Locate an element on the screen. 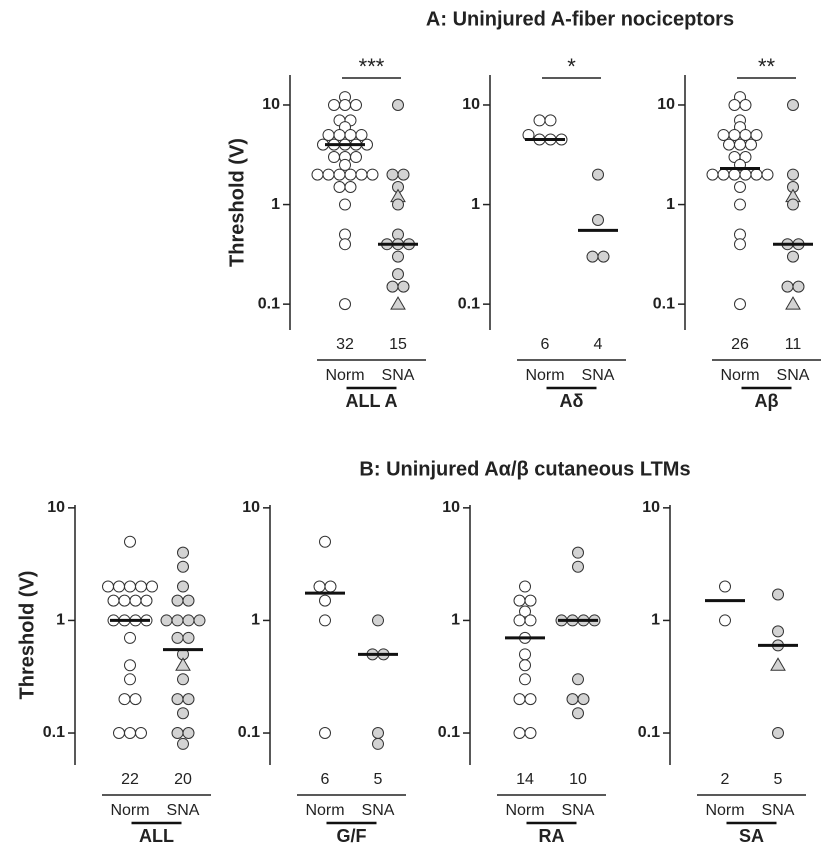  significance-stars: ** is located at coordinates (767, 66).